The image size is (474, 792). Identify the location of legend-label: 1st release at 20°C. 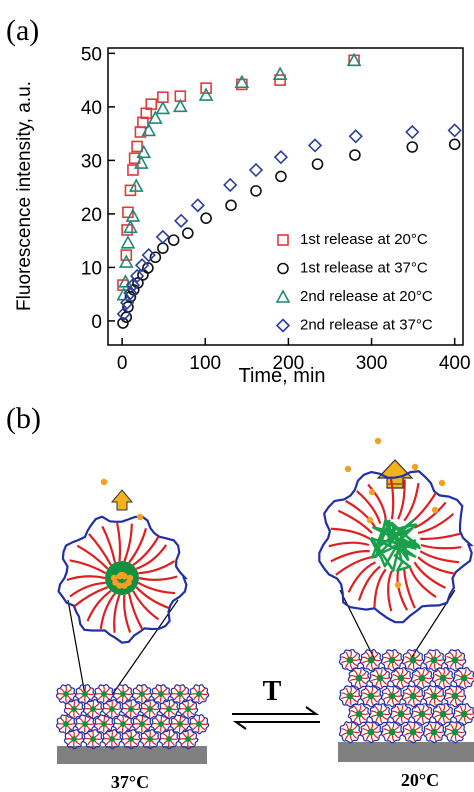
(364, 239).